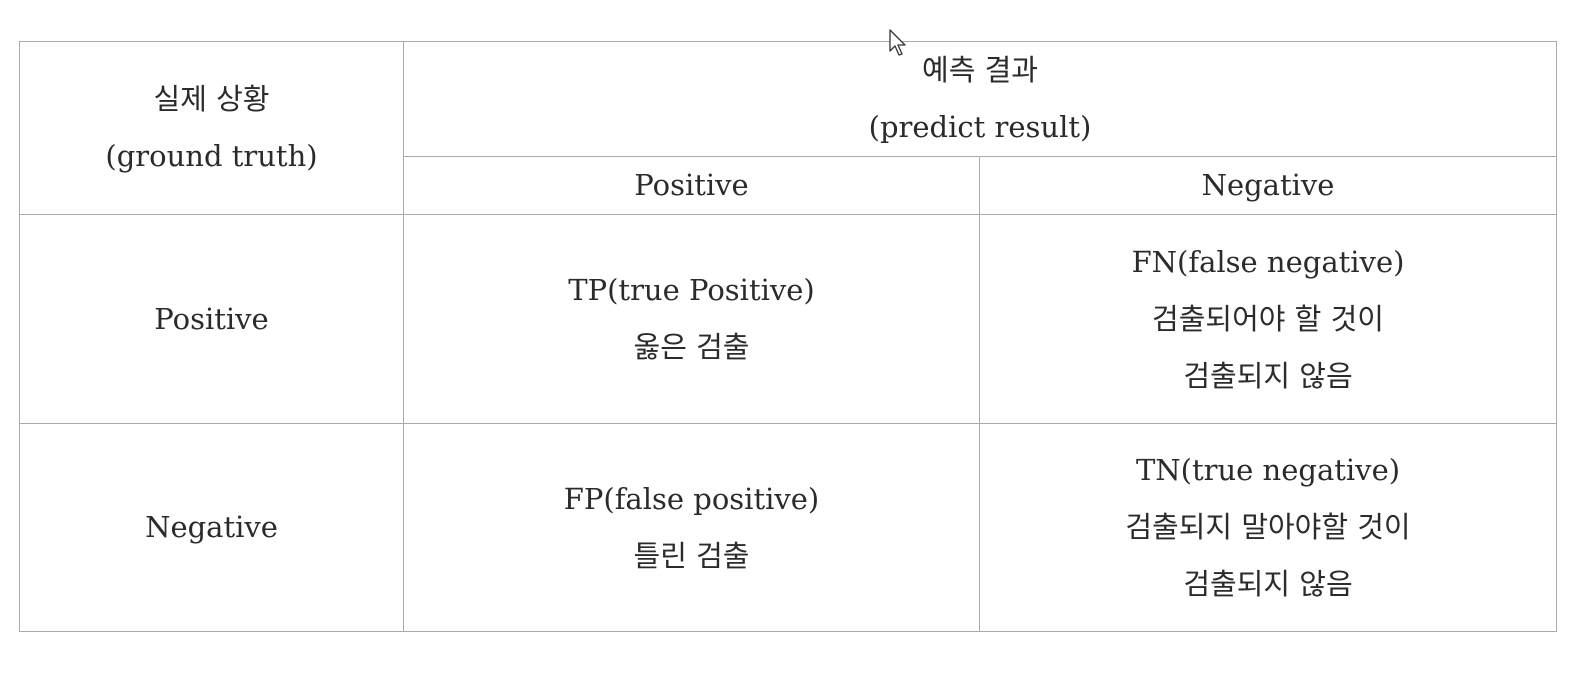 The height and width of the screenshot is (690, 1580). I want to click on true-negative-cell: TN(true negative) 검출되지 말아야할 것이 검출되지 않음, so click(1268, 527).